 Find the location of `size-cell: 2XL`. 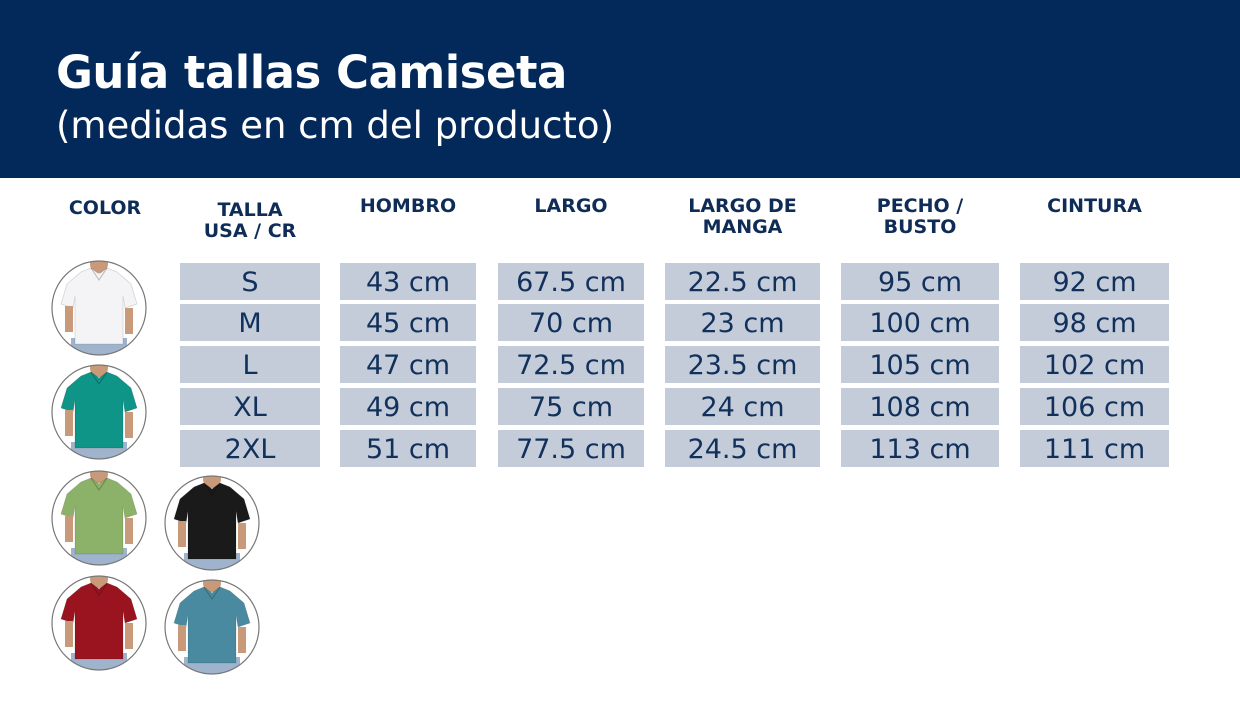

size-cell: 2XL is located at coordinates (250, 448).